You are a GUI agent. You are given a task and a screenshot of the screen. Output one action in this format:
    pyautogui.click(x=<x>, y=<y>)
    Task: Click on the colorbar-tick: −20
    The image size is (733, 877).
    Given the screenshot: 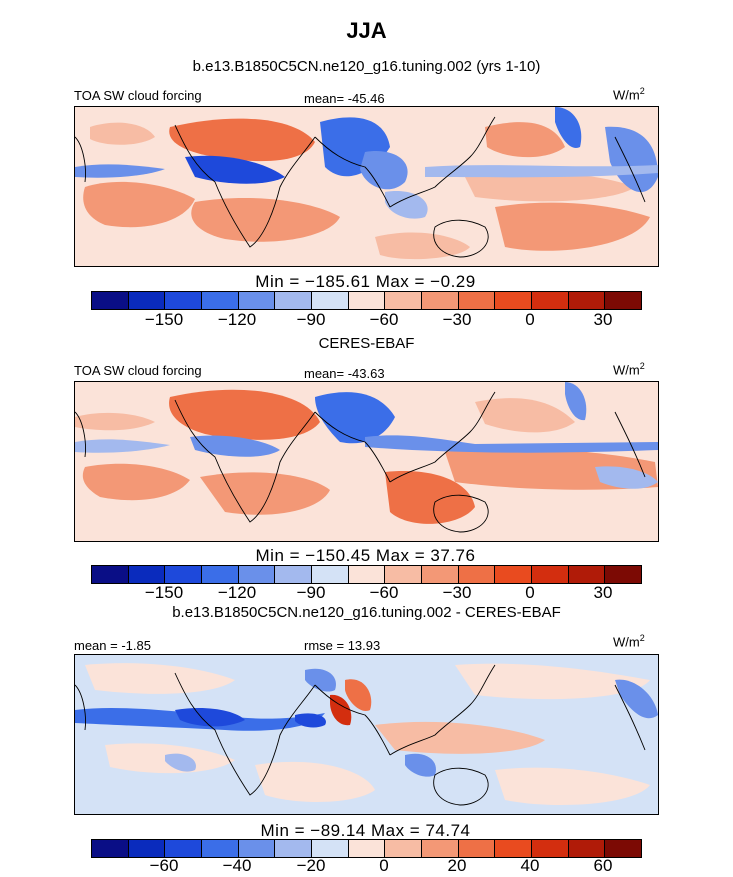 What is the action you would take?
    pyautogui.click(x=311, y=865)
    